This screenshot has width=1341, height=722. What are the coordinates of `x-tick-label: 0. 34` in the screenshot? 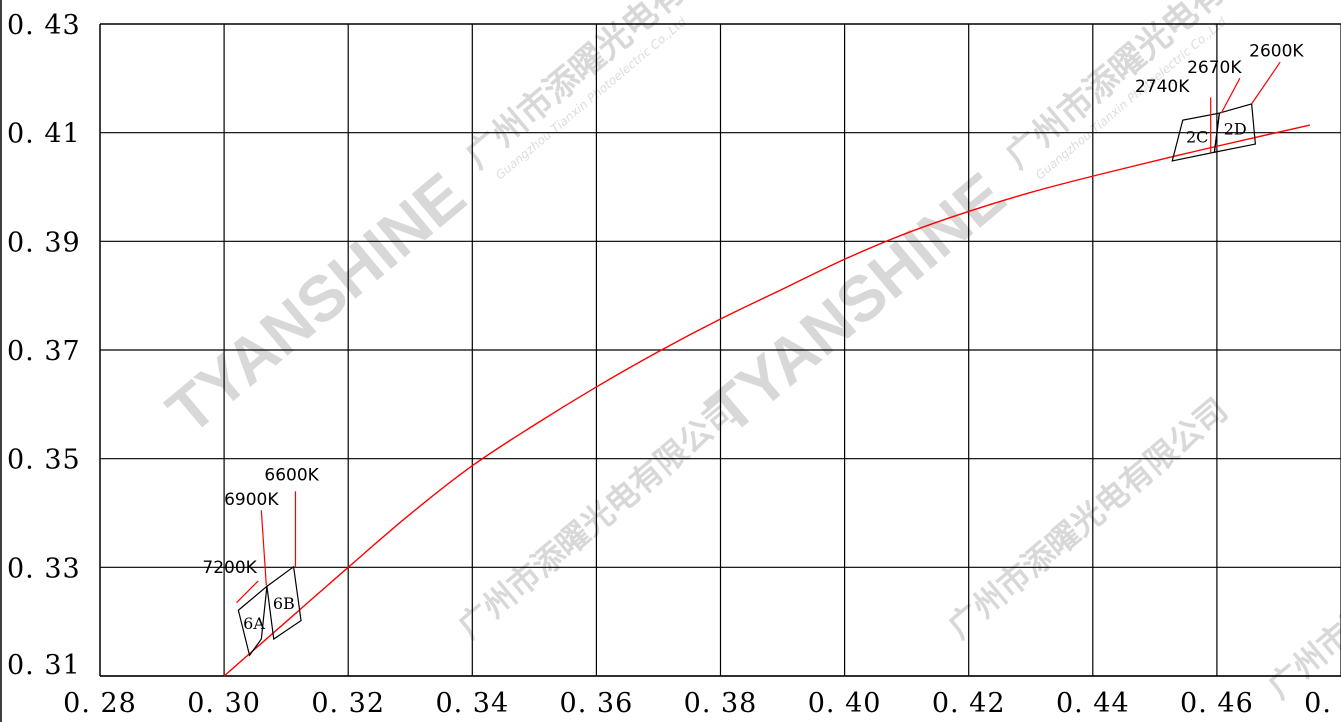 It's located at (472, 703).